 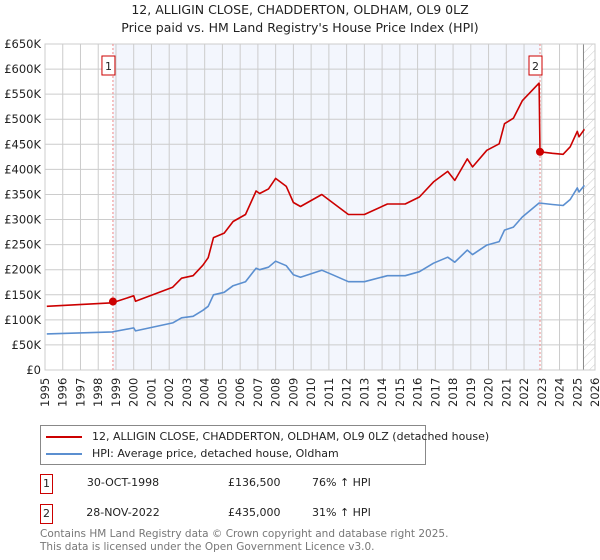 What do you see at coordinates (471, 392) in the screenshot?
I see `x-tick-label: 2019` at bounding box center [471, 392].